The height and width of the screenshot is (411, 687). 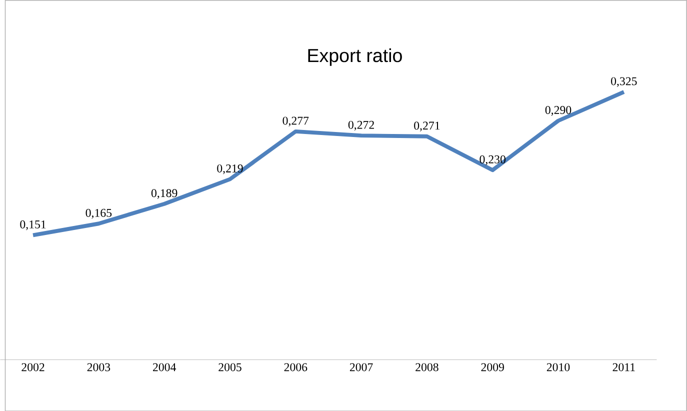 I want to click on x-tick-label: 2007, so click(x=361, y=367).